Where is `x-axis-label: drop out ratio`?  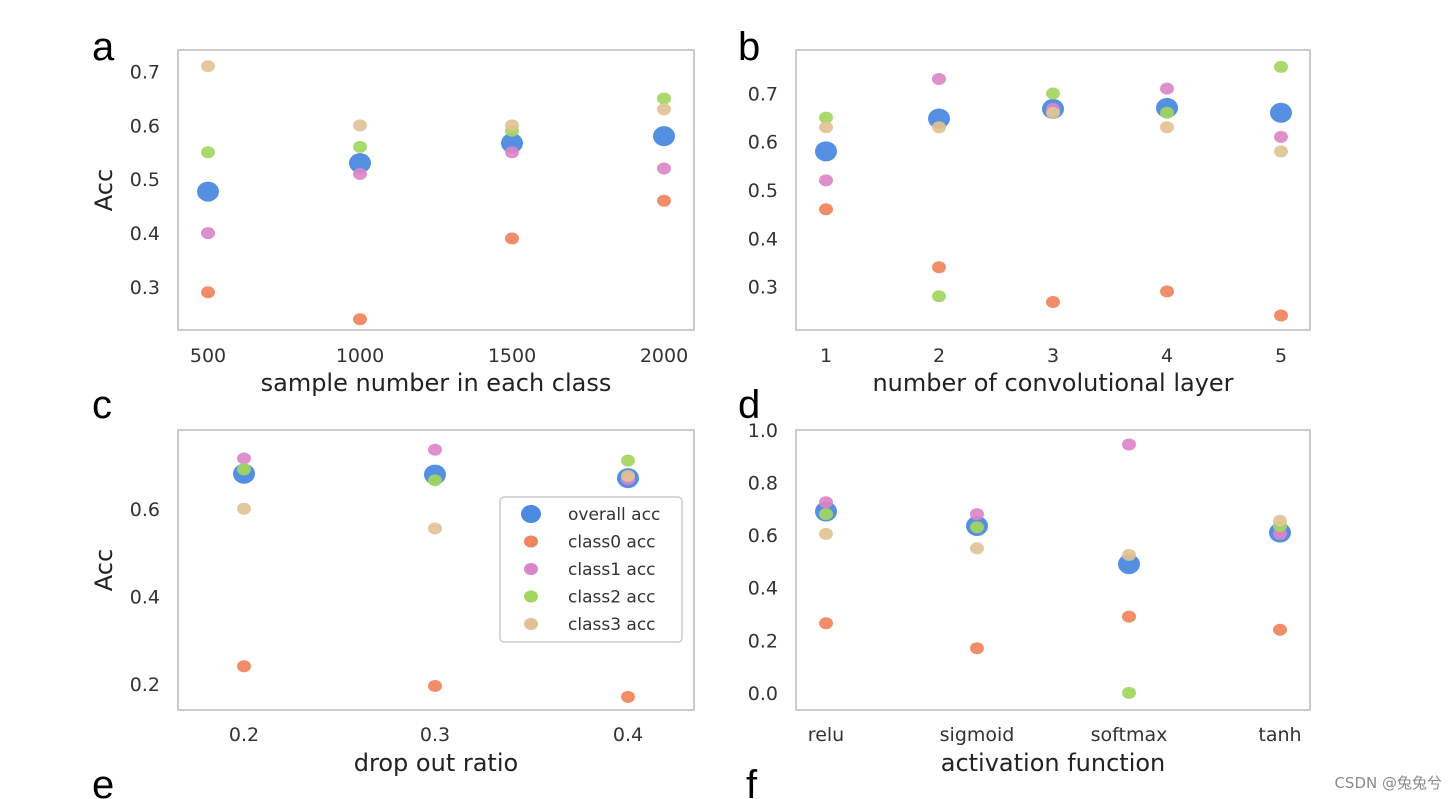 x-axis-label: drop out ratio is located at coordinates (436, 763).